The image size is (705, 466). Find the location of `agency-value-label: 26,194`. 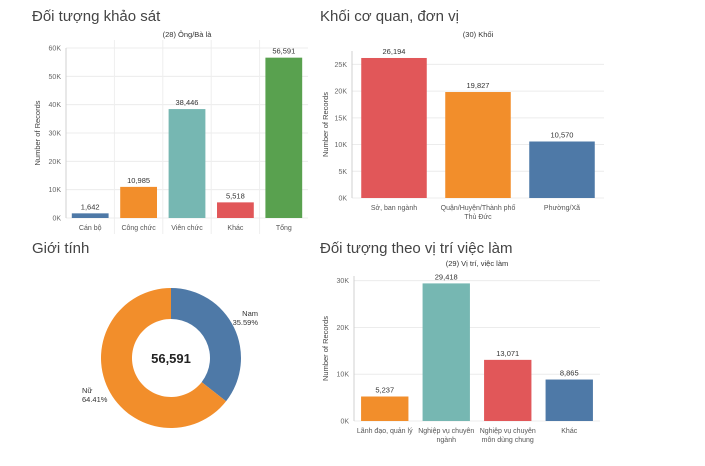

agency-value-label: 26,194 is located at coordinates (394, 51).